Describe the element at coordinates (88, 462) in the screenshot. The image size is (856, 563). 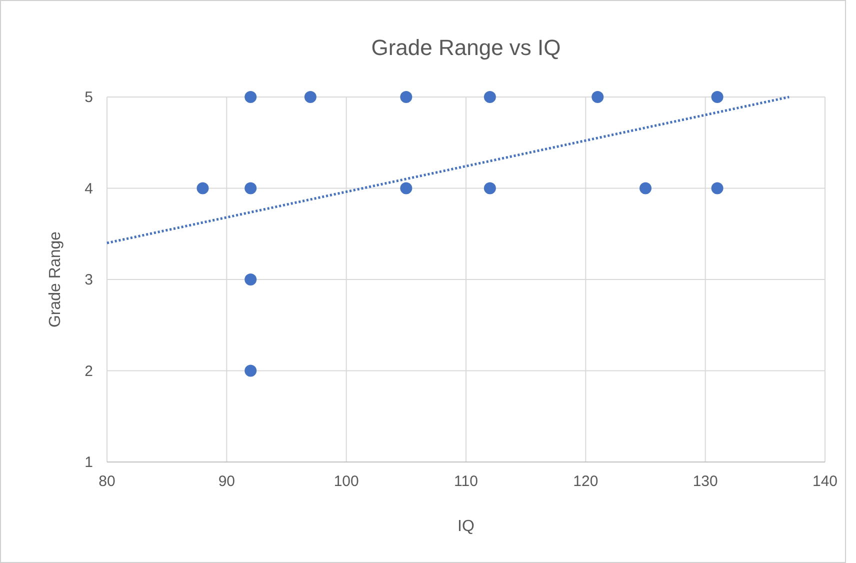
I see `y-tick-label: 1` at that location.